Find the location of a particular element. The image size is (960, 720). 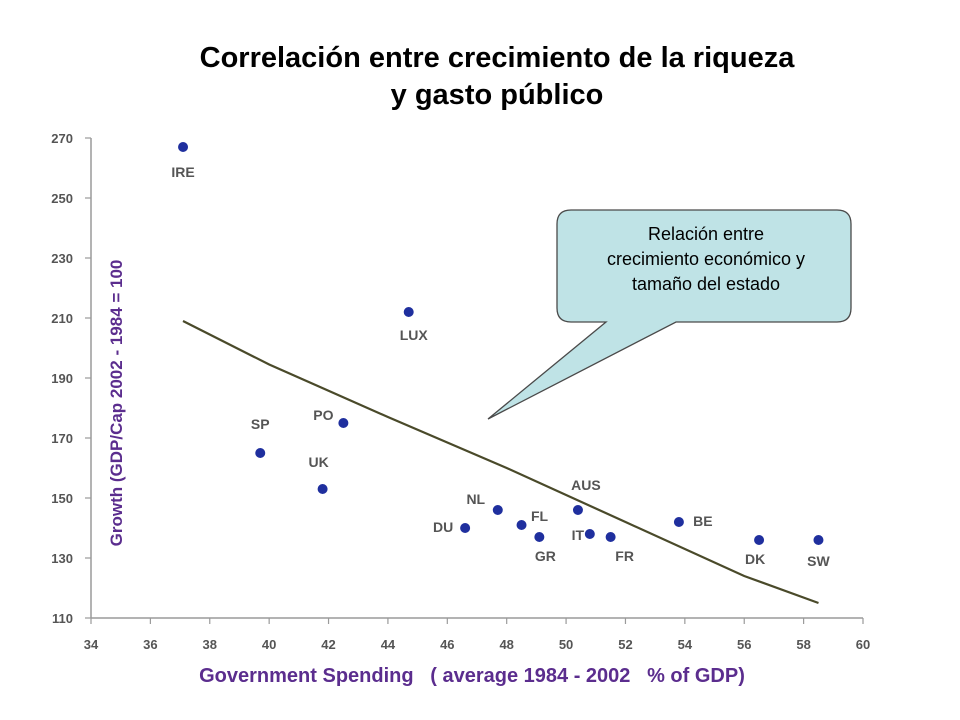

data-point-fr is located at coordinates (610, 537).